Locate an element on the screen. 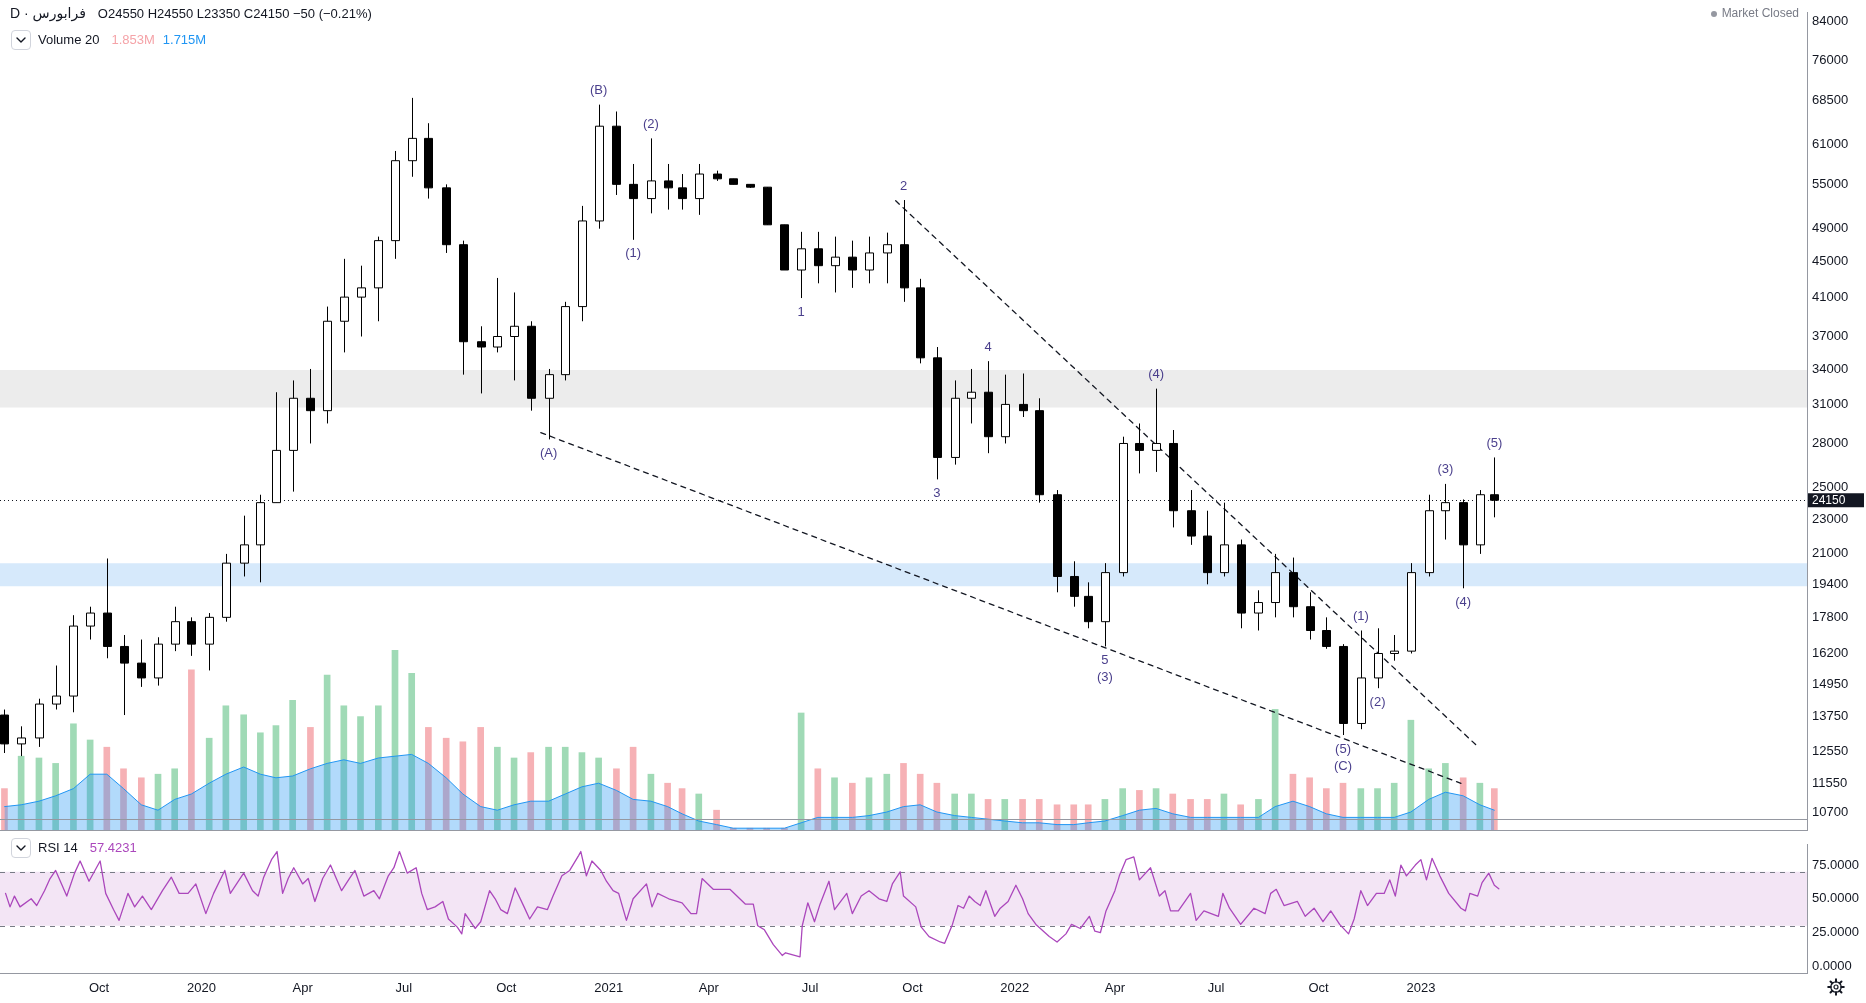 This screenshot has width=1866, height=1003. y-tick-label: 23000 is located at coordinates (1830, 518).